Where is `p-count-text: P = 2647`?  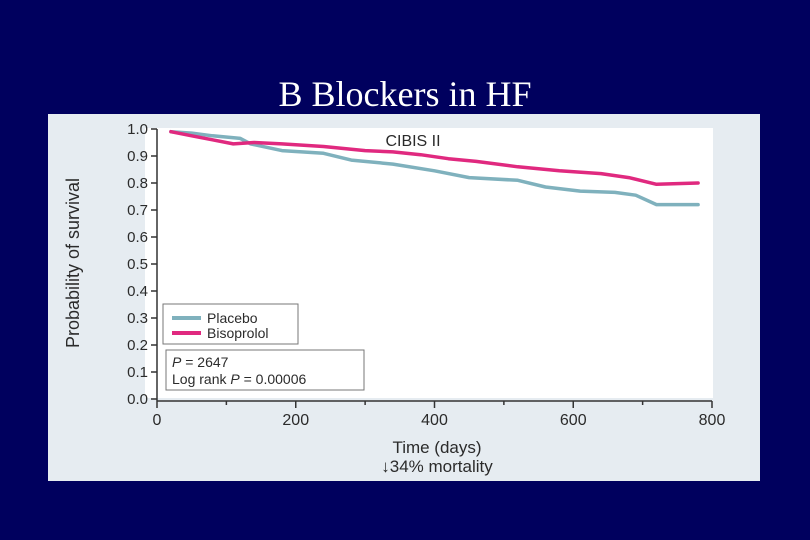 p-count-text: P = 2647 is located at coordinates (200, 362).